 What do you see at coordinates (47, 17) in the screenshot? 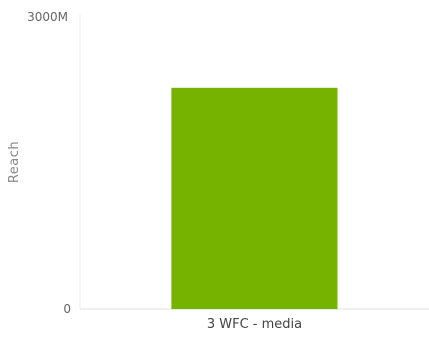
I see `y-tick-label-max: 3000M` at bounding box center [47, 17].